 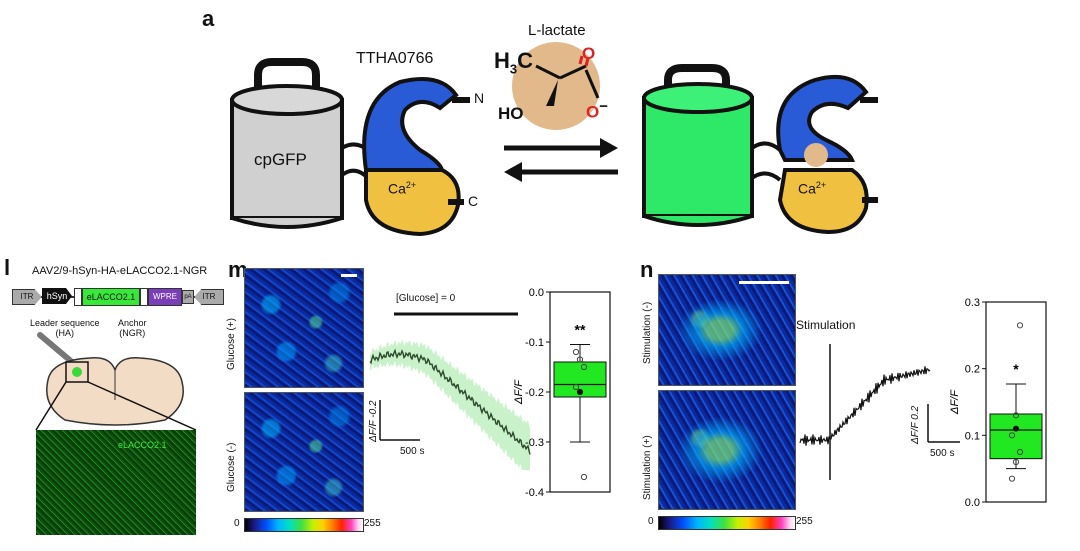 What do you see at coordinates (165, 297) in the screenshot?
I see `wpre-block: WPRE` at bounding box center [165, 297].